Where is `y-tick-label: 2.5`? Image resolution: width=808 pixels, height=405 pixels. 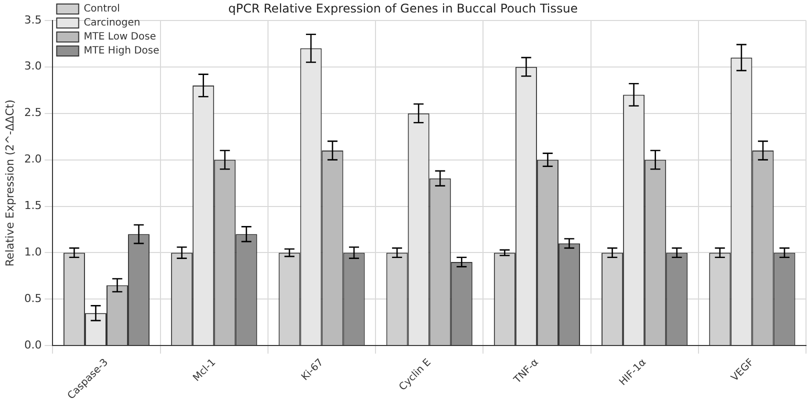 y-tick-label: 2.5 is located at coordinates (33, 113).